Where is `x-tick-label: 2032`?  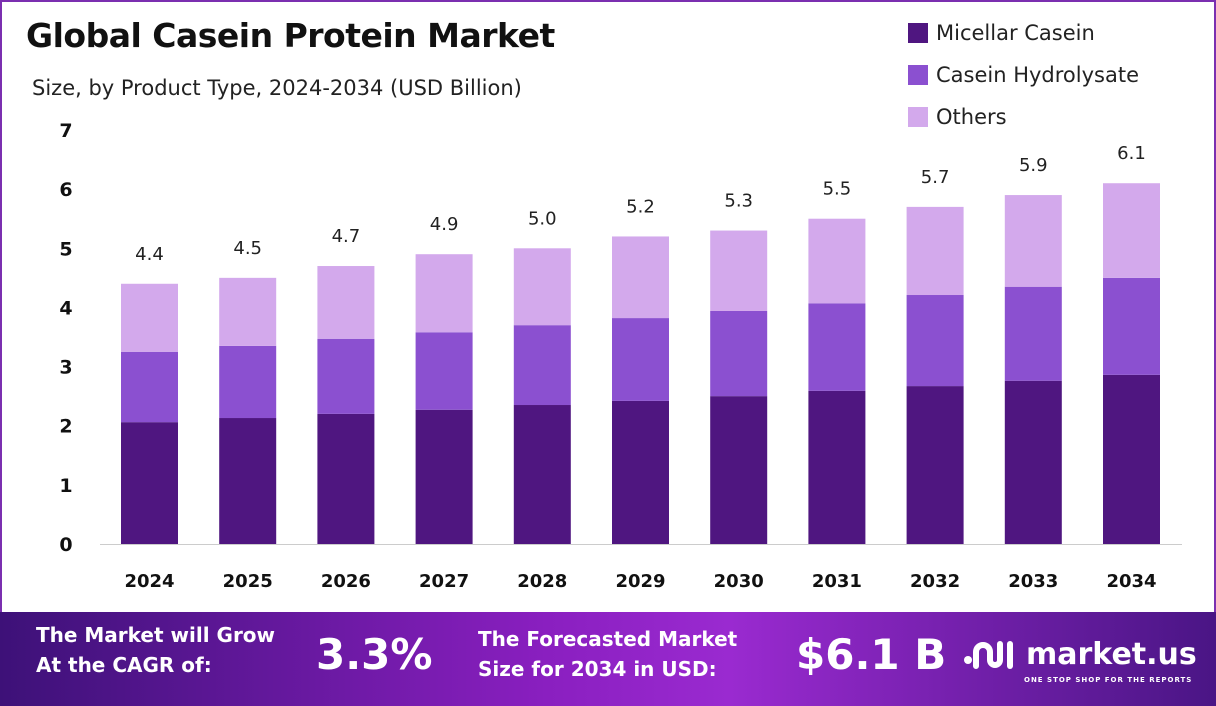 x-tick-label: 2032 is located at coordinates (935, 581).